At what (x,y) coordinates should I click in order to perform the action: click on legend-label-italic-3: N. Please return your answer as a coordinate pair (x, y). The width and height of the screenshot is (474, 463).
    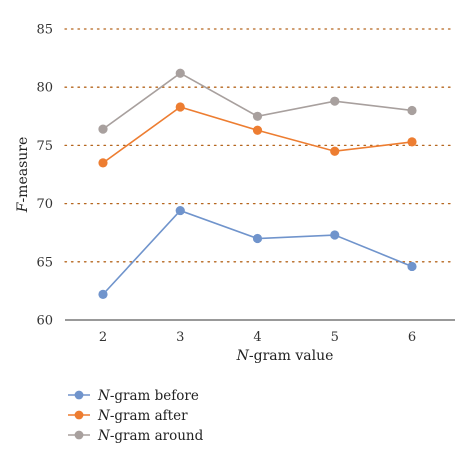
    Looking at the image, I should click on (104, 436).